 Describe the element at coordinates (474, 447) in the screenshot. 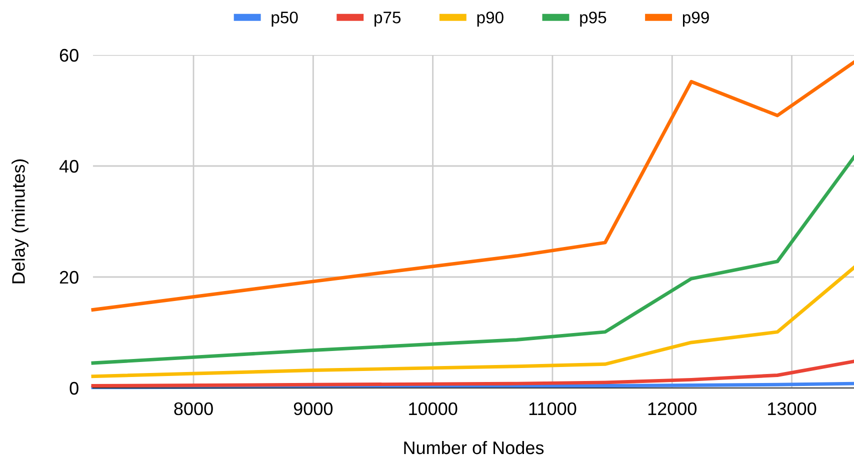

I see `x-axis-title: Number of Nodes` at that location.